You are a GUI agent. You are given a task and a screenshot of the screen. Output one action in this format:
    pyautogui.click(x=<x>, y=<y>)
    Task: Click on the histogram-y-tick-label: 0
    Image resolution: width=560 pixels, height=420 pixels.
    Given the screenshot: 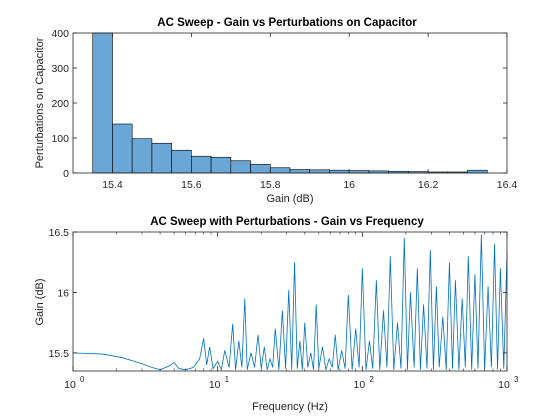 What is the action you would take?
    pyautogui.click(x=66, y=174)
    